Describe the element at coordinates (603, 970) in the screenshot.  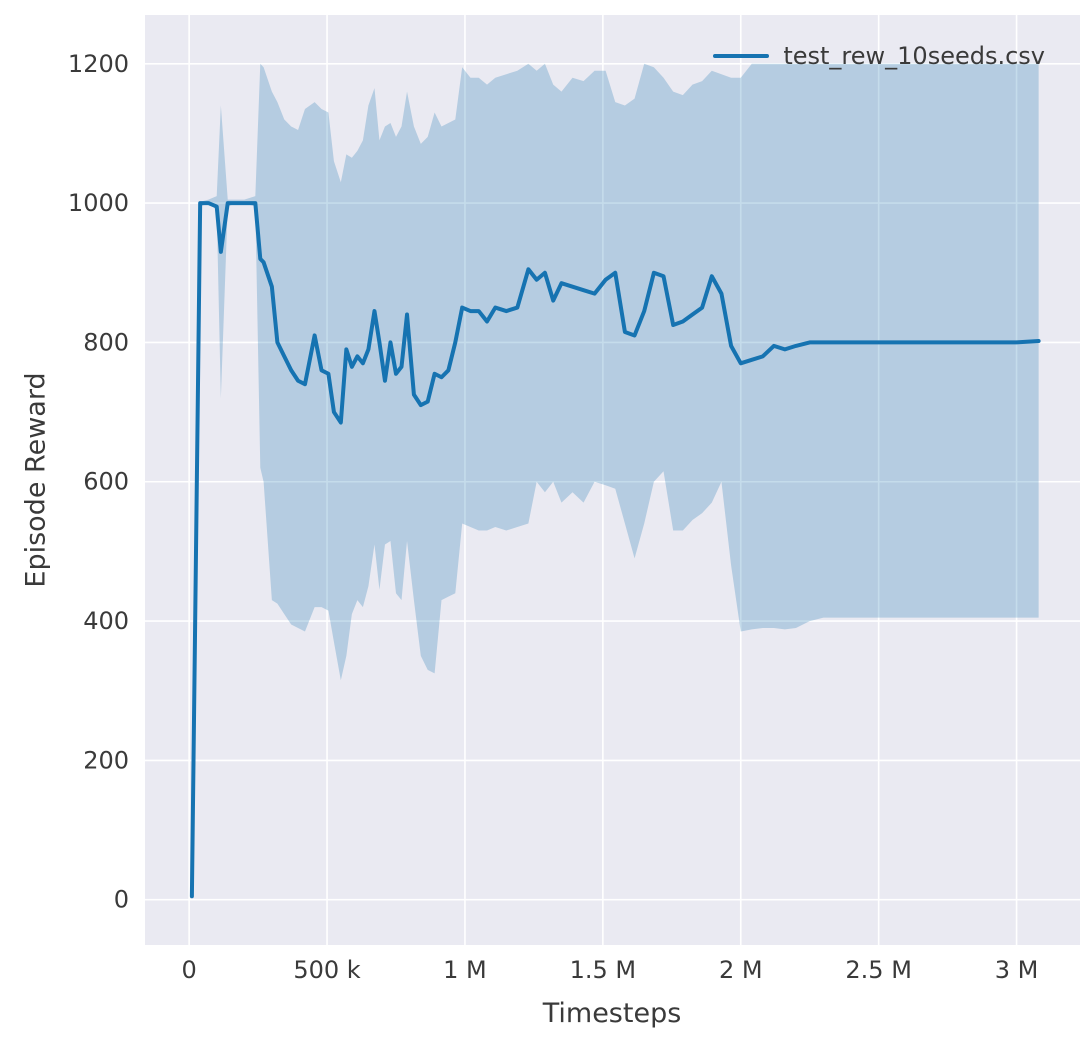
I see `x-tick-label: 1.5 M` at that location.